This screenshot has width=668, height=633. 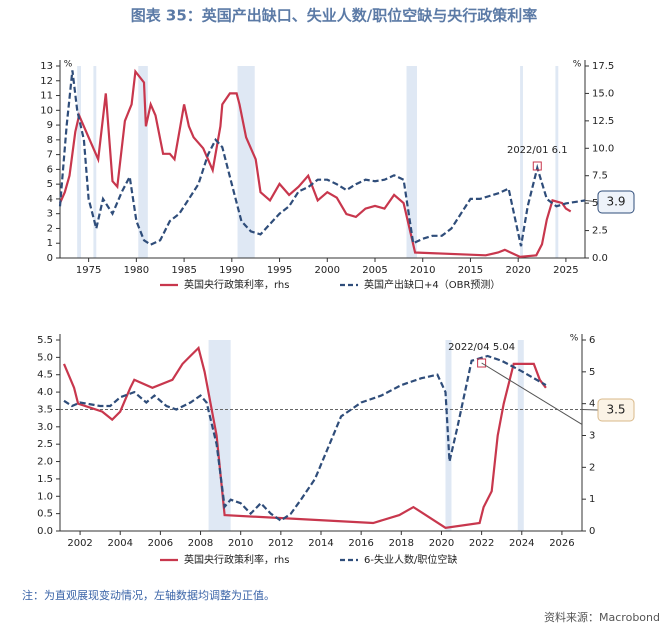 I want to click on x-tick-label: 2002, so click(x=79, y=543).